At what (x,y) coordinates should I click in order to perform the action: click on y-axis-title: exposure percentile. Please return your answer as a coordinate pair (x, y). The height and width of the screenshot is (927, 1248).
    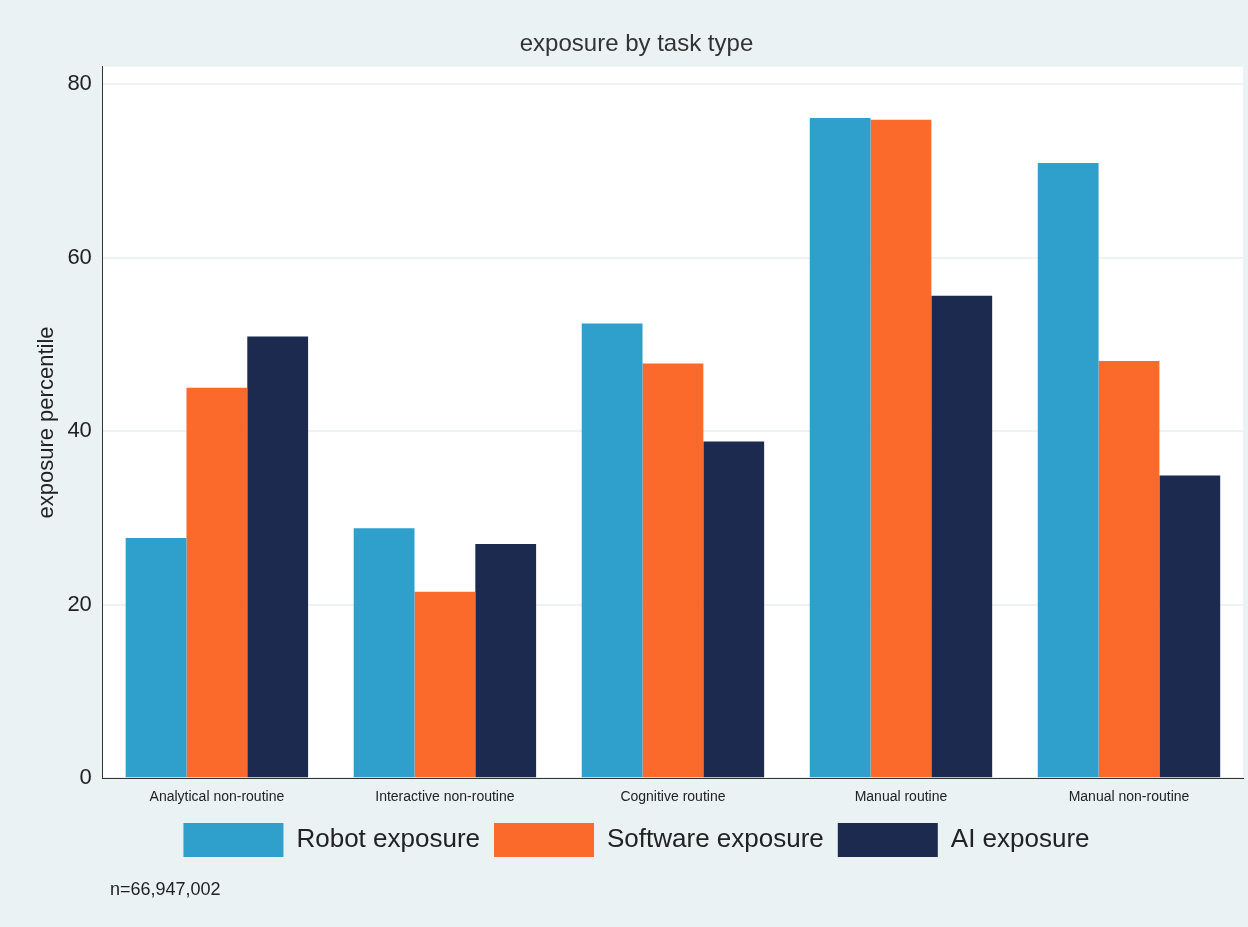
    Looking at the image, I should click on (46, 422).